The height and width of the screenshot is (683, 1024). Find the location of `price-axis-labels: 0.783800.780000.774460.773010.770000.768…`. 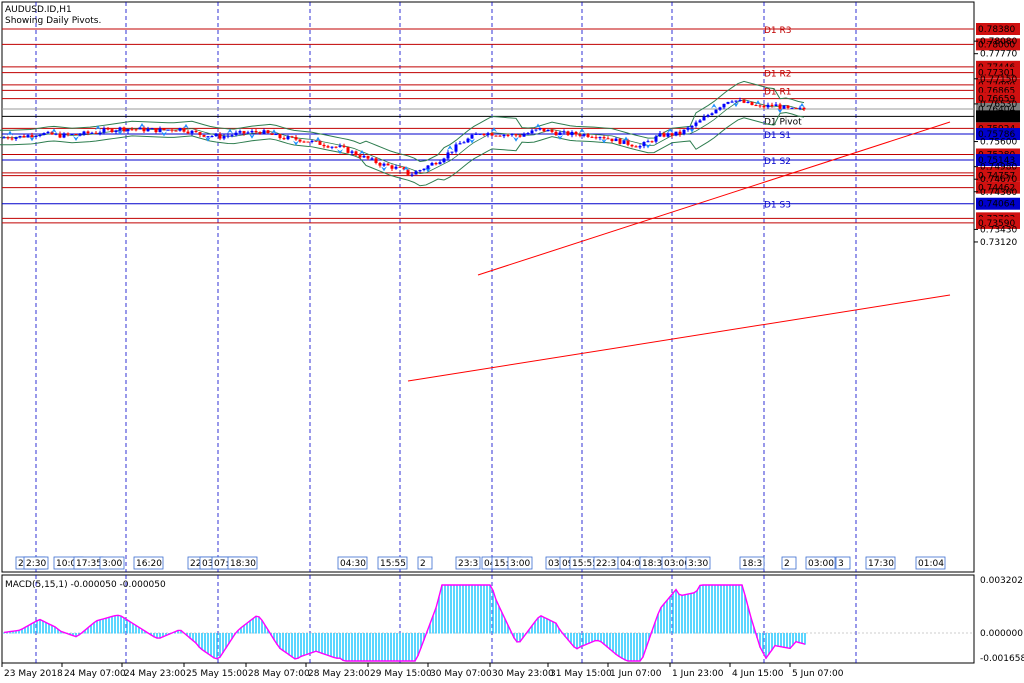

price-axis-labels: 0.783800.780000.774460.773010.770000.768… is located at coordinates (997, 135).